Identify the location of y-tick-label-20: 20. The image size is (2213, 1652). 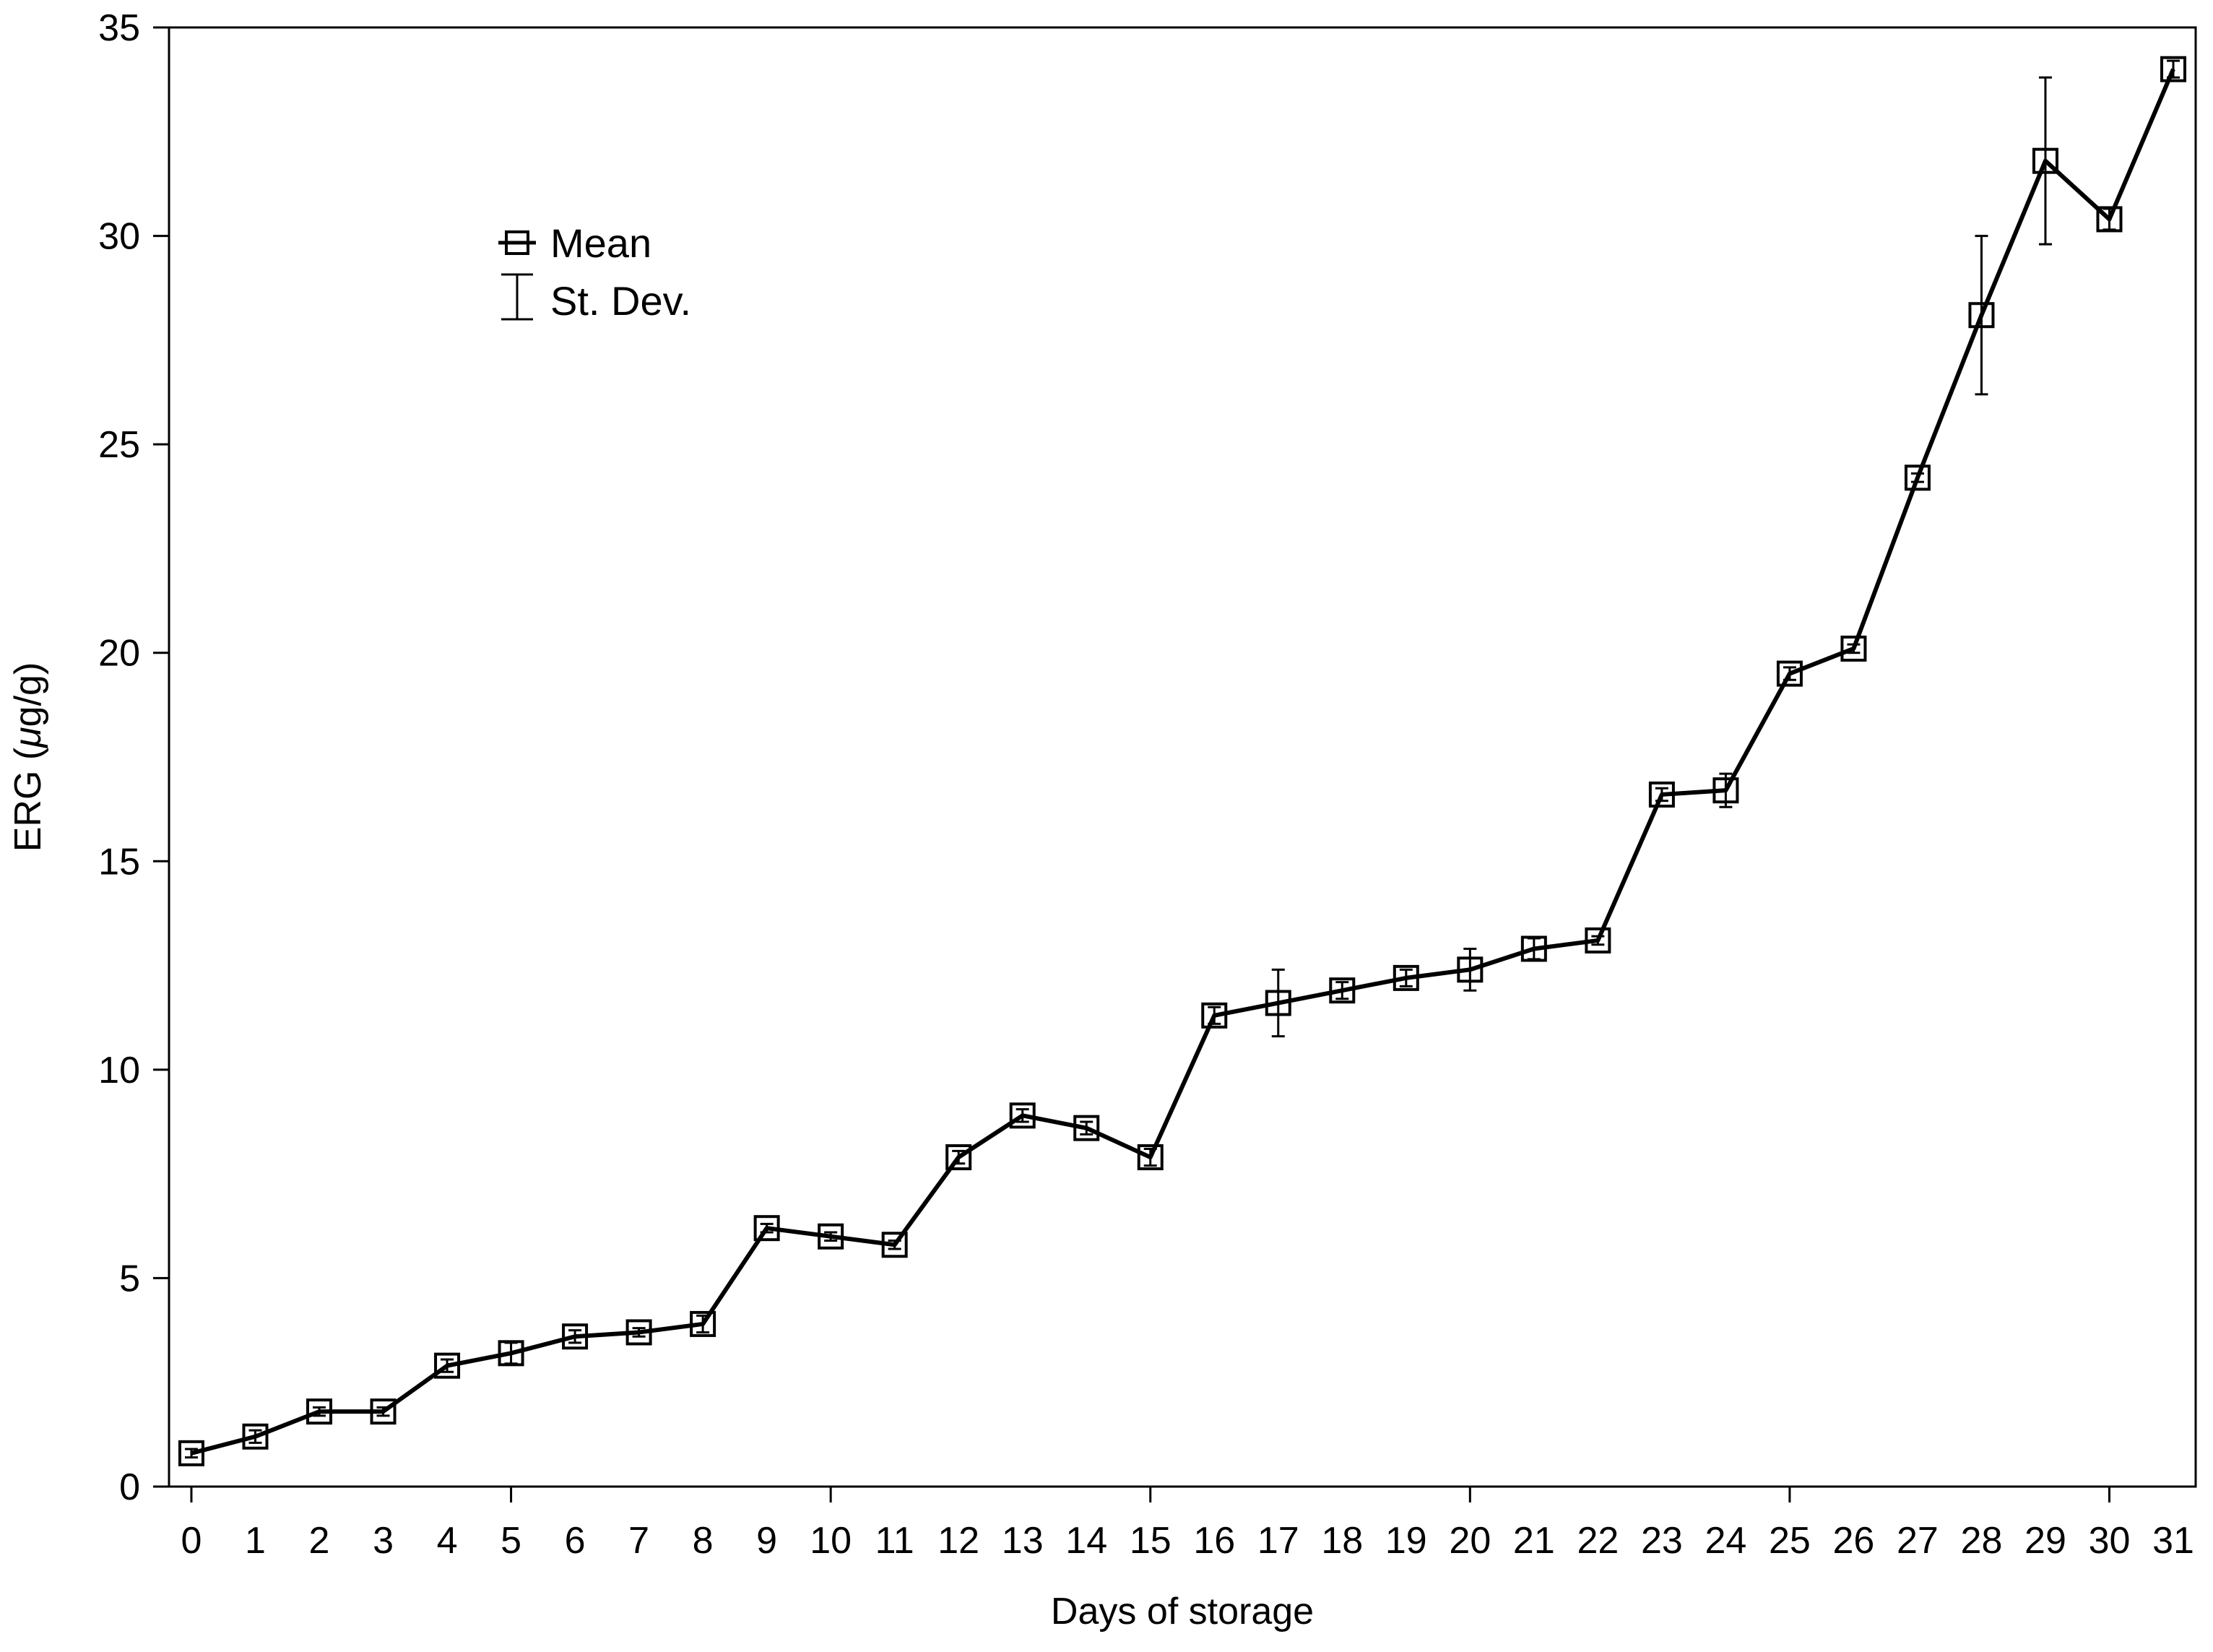
(119, 654).